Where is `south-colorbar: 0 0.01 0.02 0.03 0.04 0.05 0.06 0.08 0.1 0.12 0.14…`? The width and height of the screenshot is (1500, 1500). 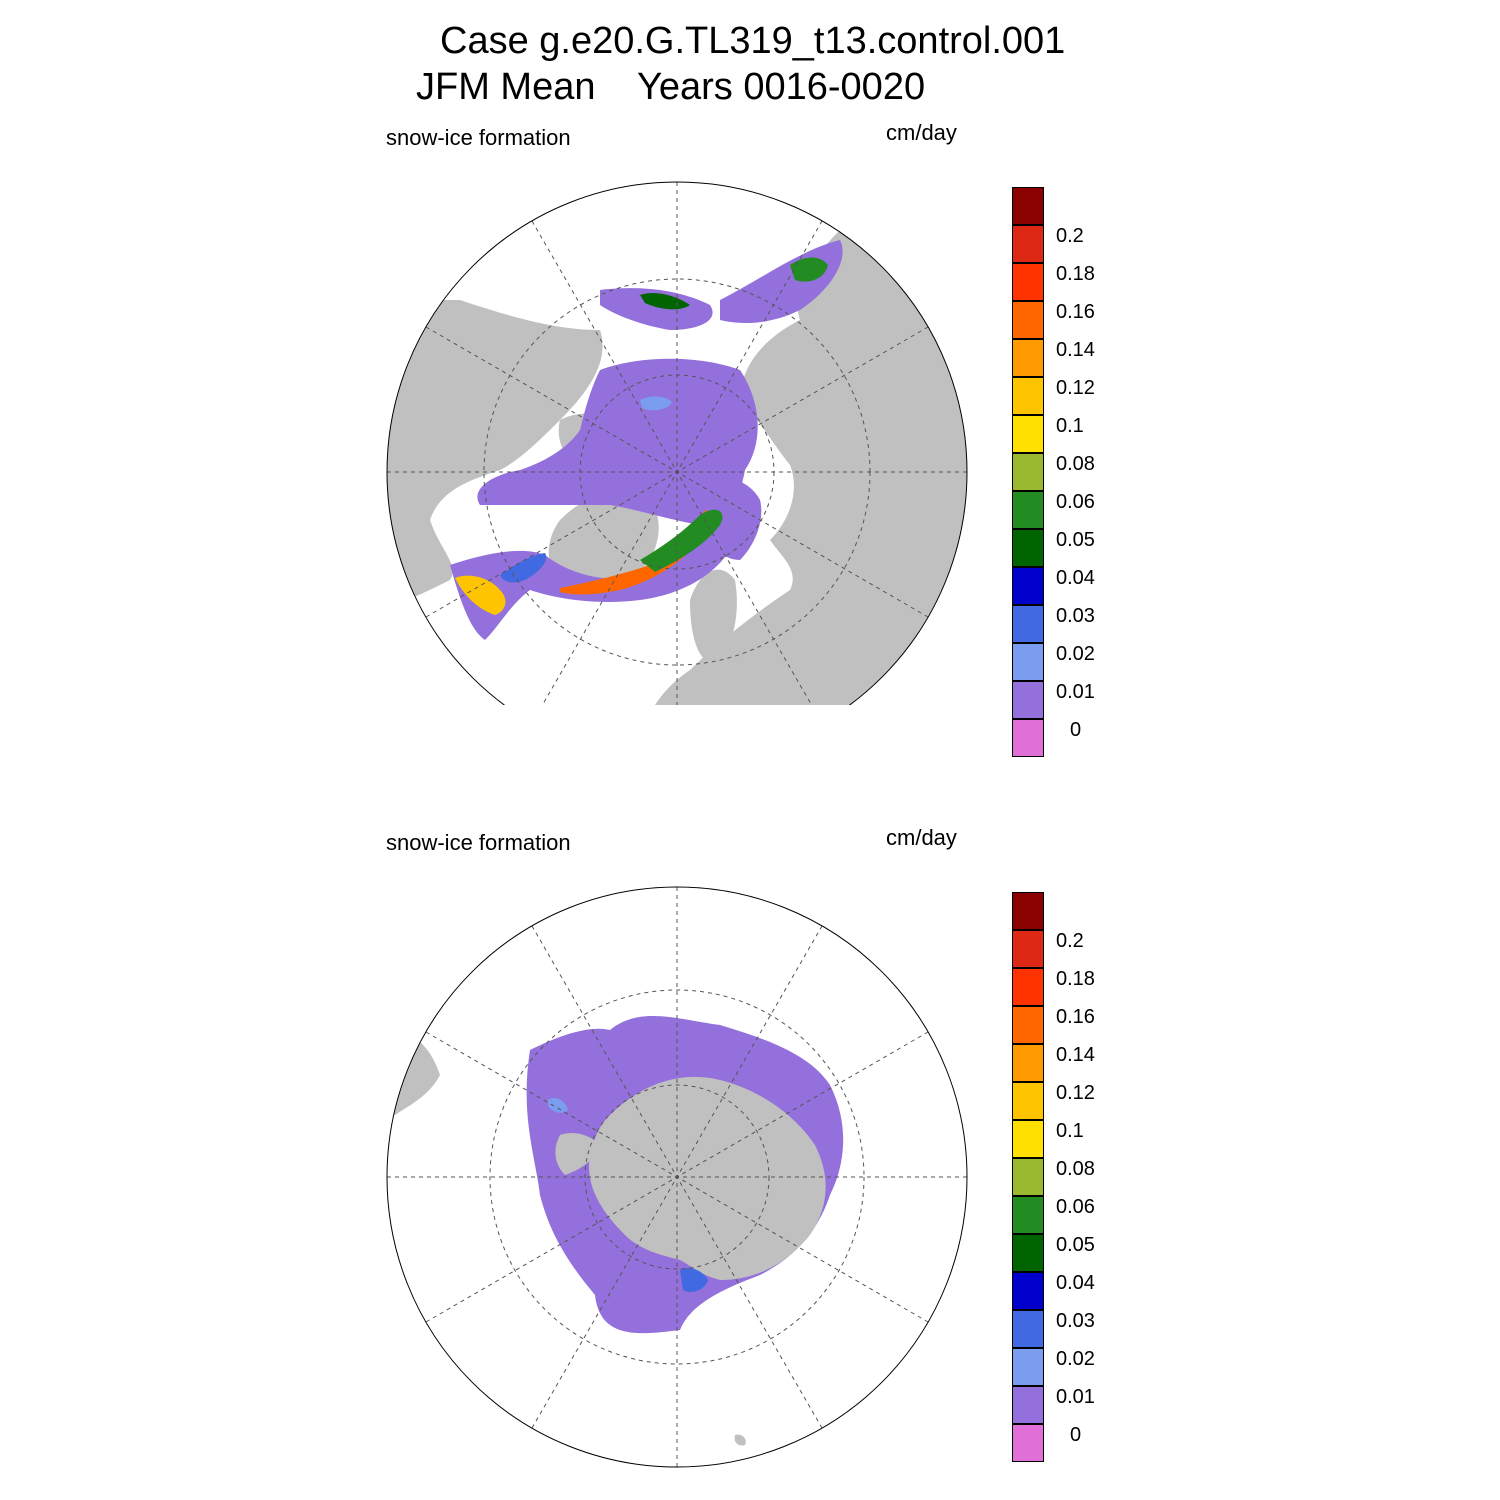
south-colorbar: 0 0.01 0.02 0.03 0.04 0.05 0.06 0.08 0.1 0.12 0.14… is located at coordinates (1053, 1177).